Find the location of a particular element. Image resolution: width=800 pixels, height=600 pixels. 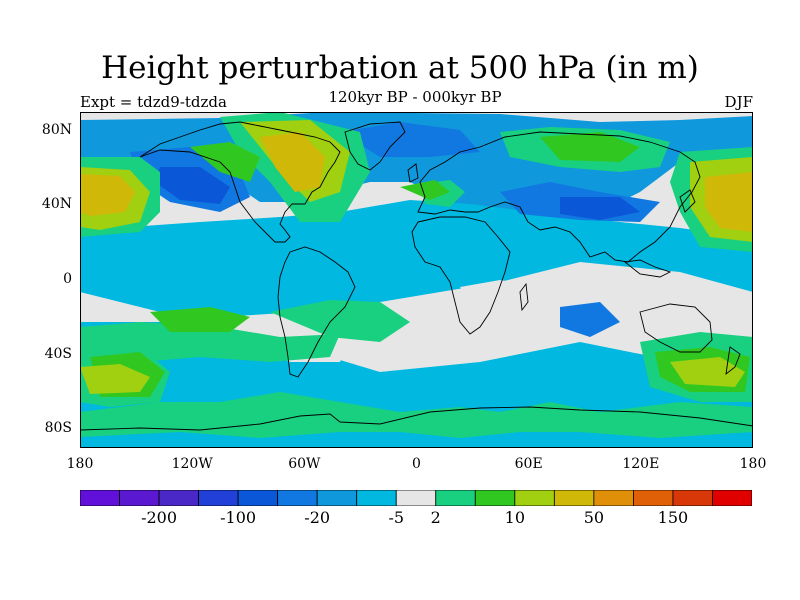

y-tick-label: 0 is located at coordinates (67, 279).